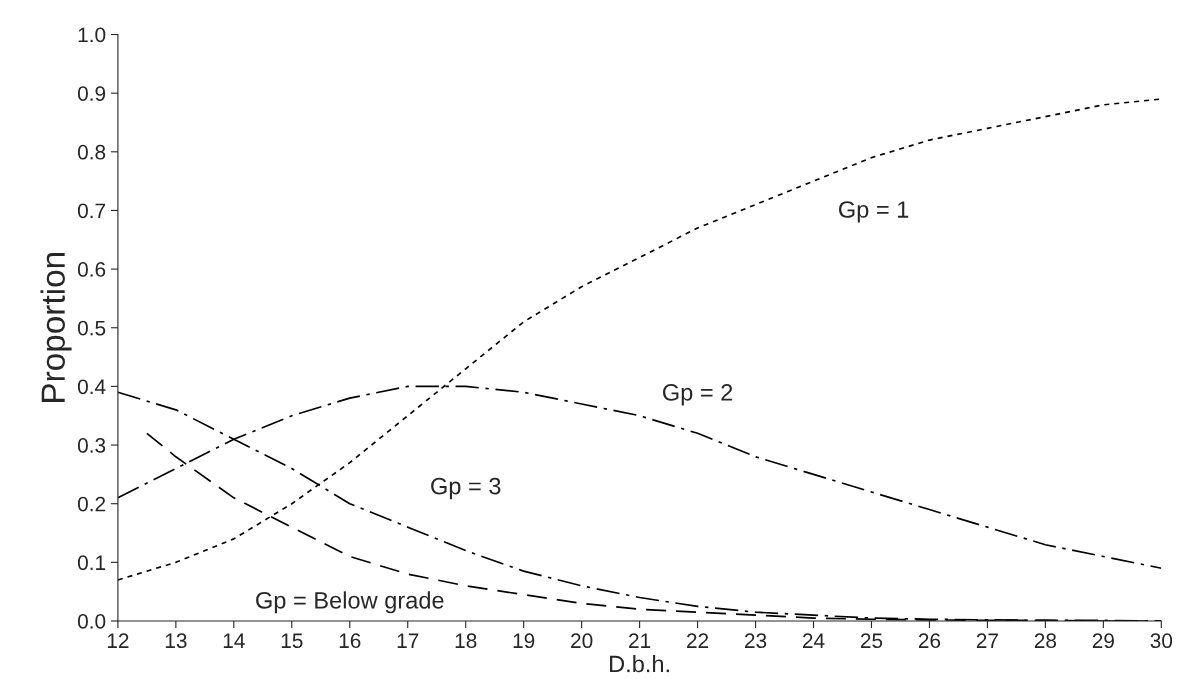 This screenshot has width=1179, height=690. Describe the element at coordinates (929, 641) in the screenshot. I see `x-tick-label: 26` at that location.